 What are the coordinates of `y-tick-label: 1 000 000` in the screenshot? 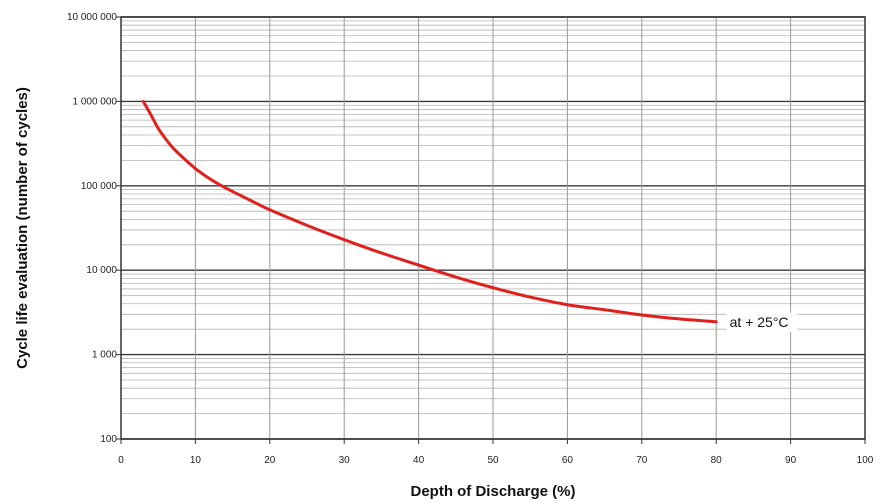 It's located at (95, 101).